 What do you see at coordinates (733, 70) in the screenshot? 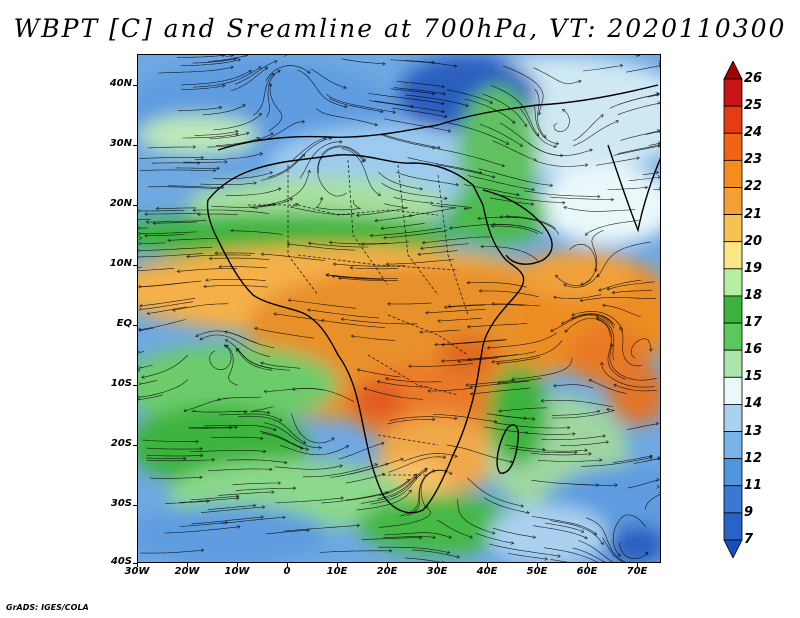
I see `colorbar-max-arrow` at bounding box center [733, 70].